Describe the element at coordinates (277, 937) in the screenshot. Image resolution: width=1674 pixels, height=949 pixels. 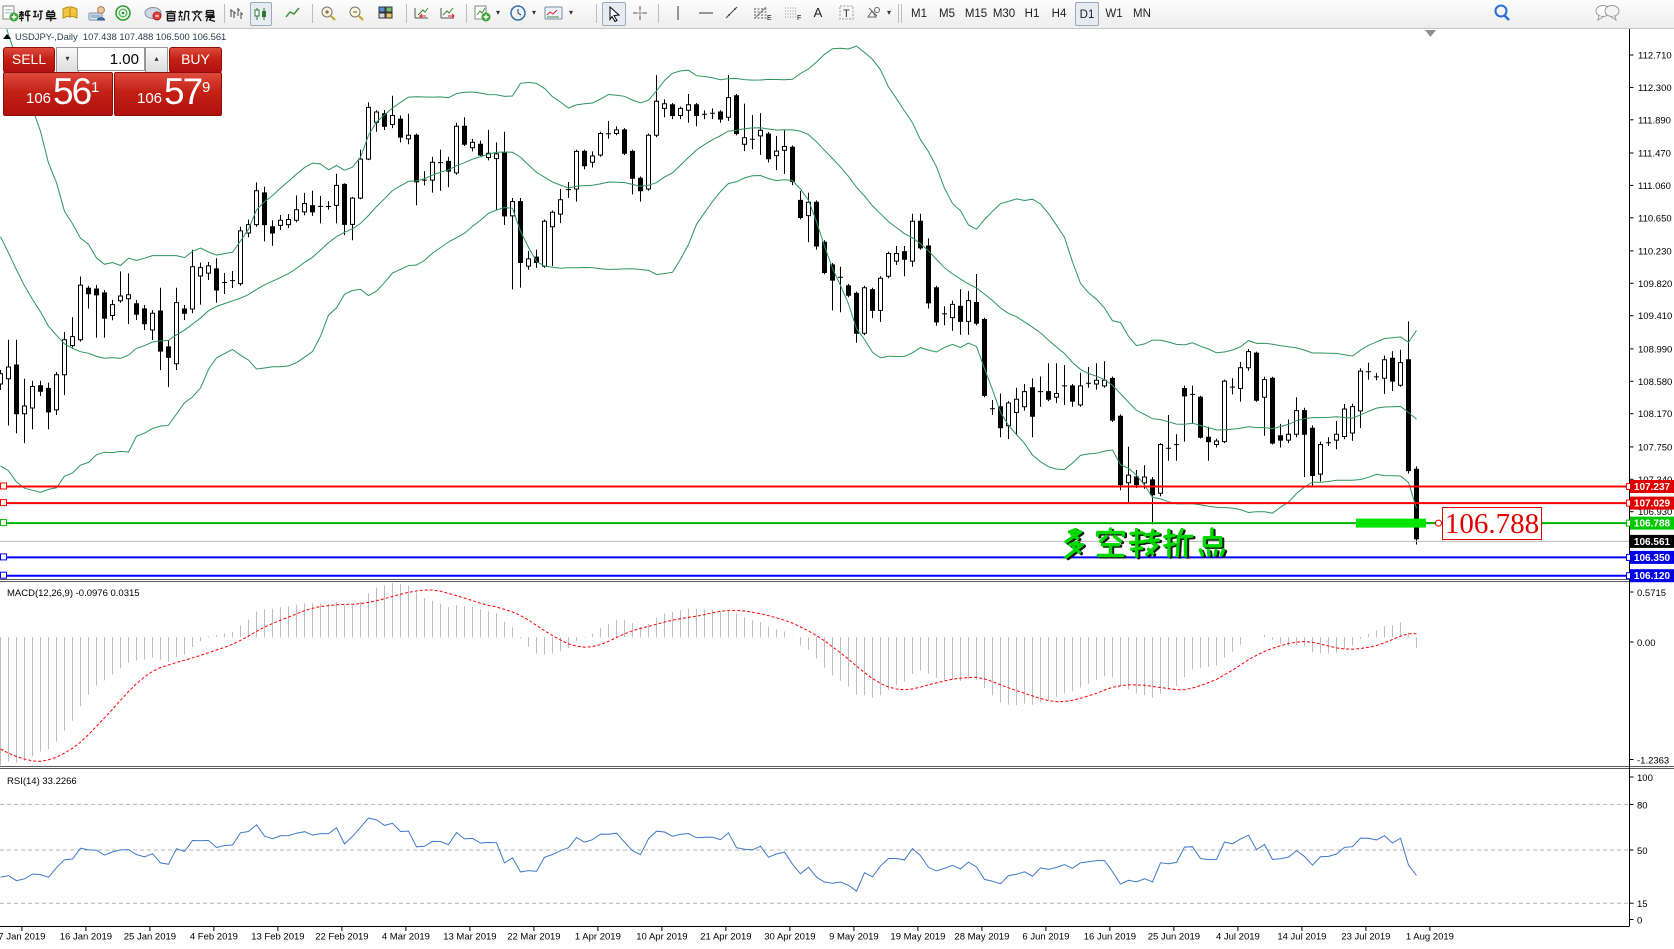
I see `svg-text: 13 Feb 2019` at that location.